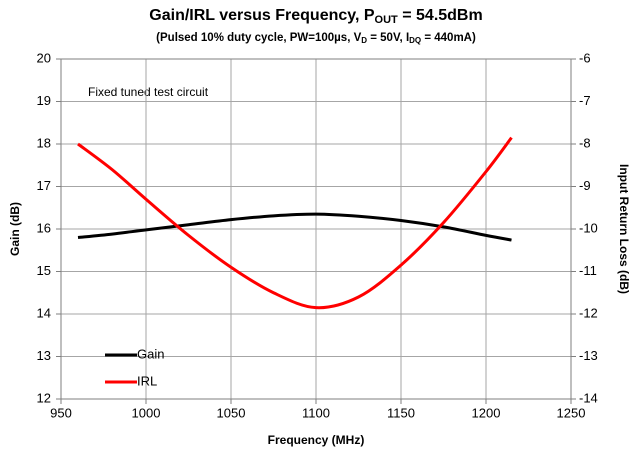  I want to click on y-tick-label: 19, so click(44, 100).